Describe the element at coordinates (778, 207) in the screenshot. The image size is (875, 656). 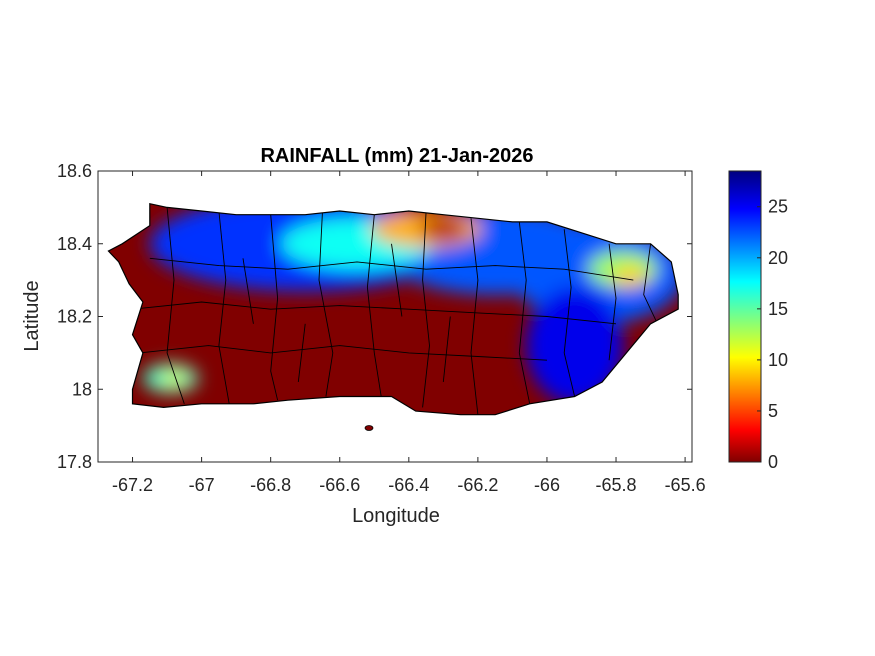
I see `colorbar-tick-label: 25` at that location.